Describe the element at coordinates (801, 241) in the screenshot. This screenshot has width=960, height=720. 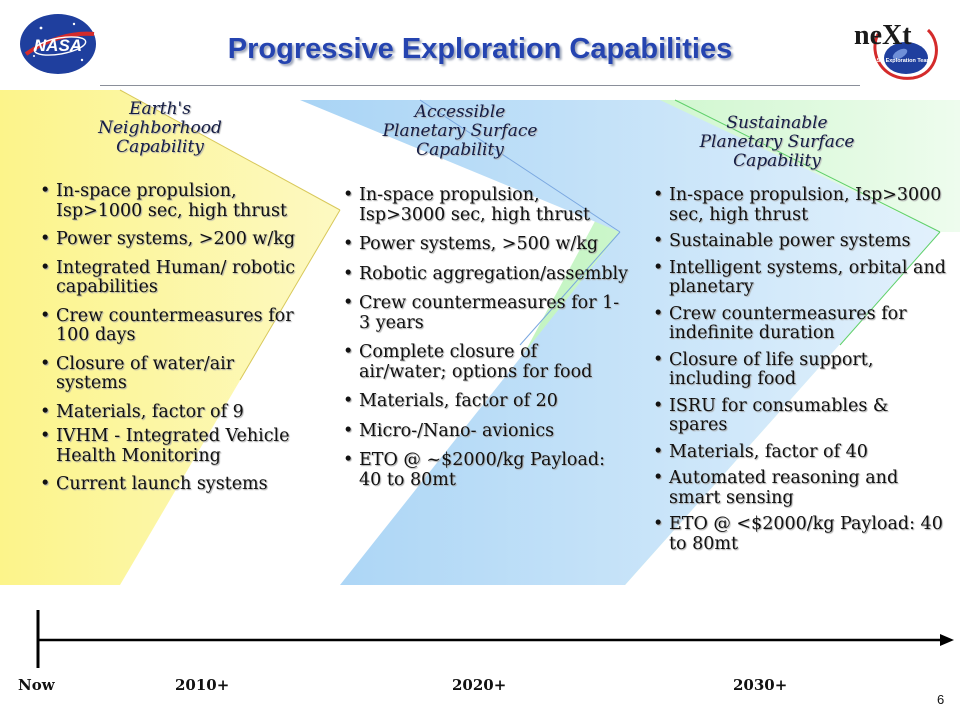
I see `bullet-item: Sustainable power systems` at that location.